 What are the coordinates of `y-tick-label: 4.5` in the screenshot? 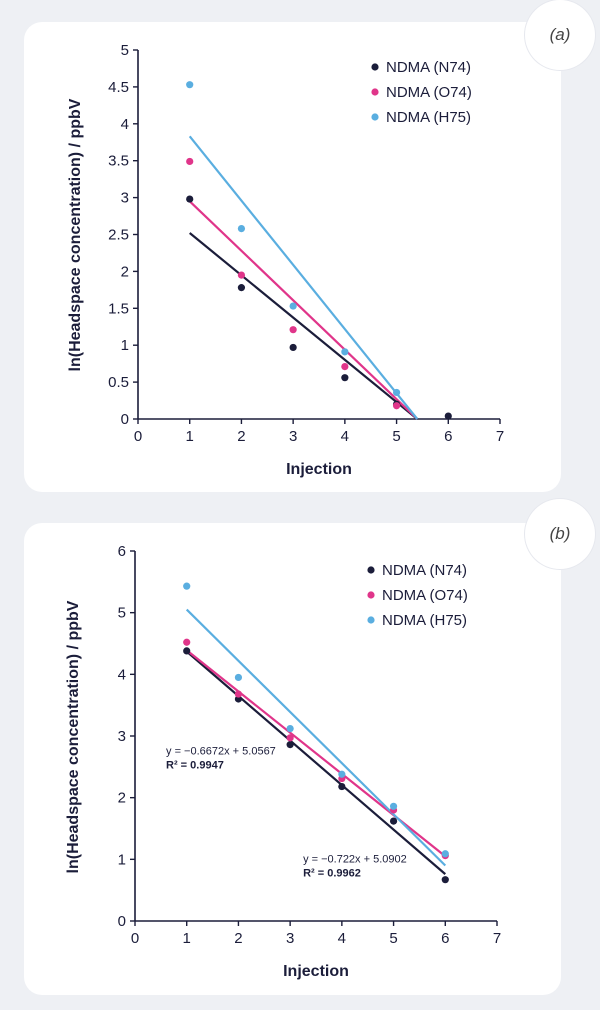 It's located at (118, 87).